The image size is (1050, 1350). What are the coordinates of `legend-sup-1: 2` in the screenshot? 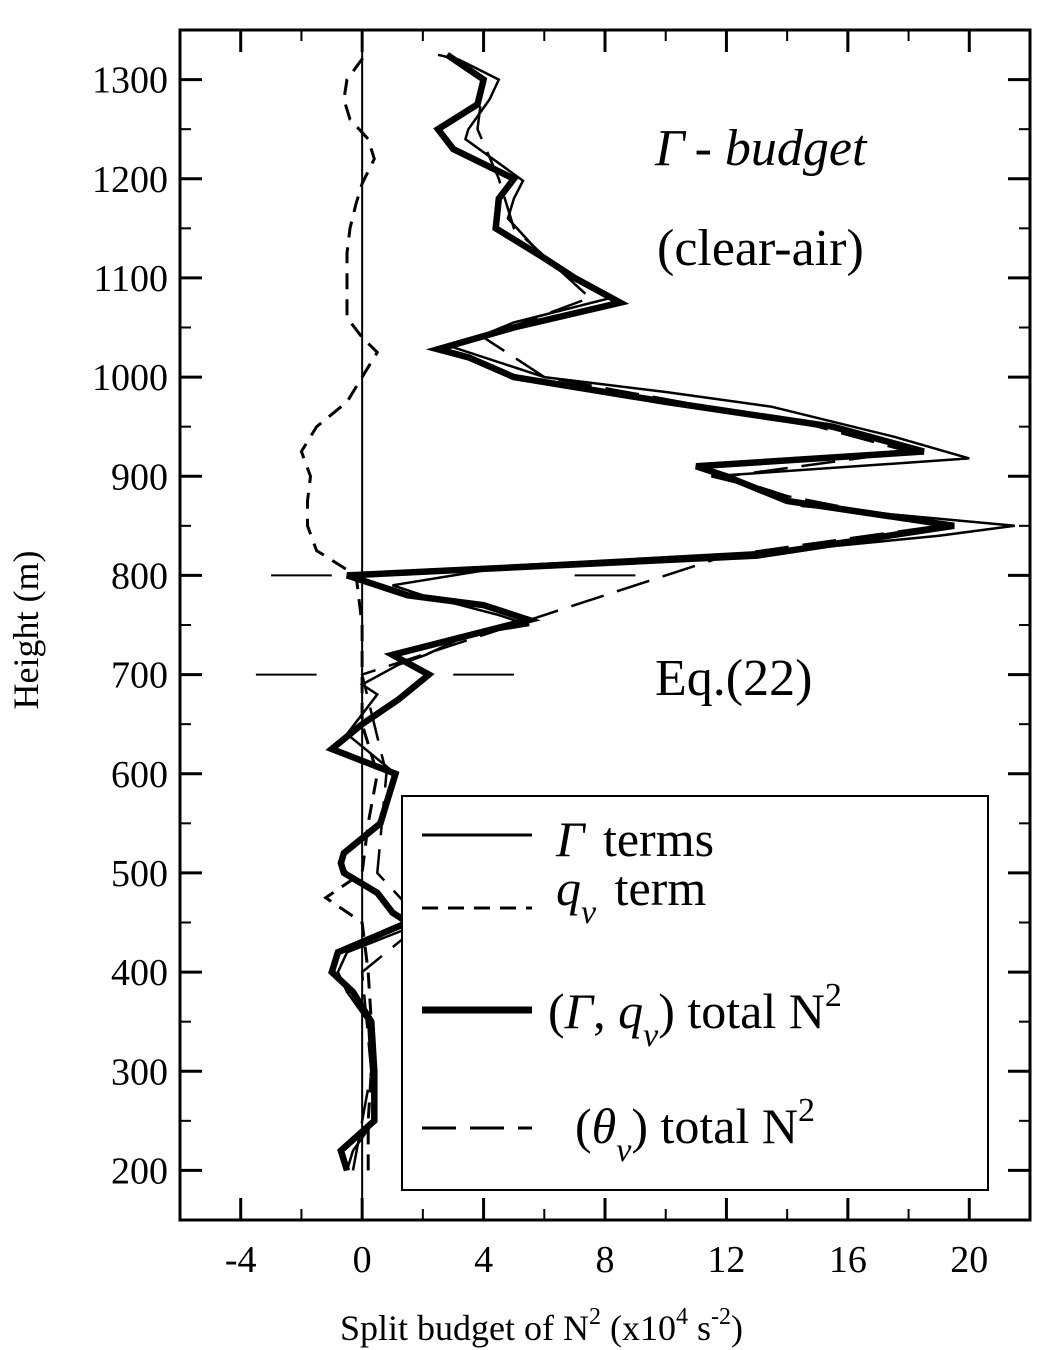 It's located at (833, 995).